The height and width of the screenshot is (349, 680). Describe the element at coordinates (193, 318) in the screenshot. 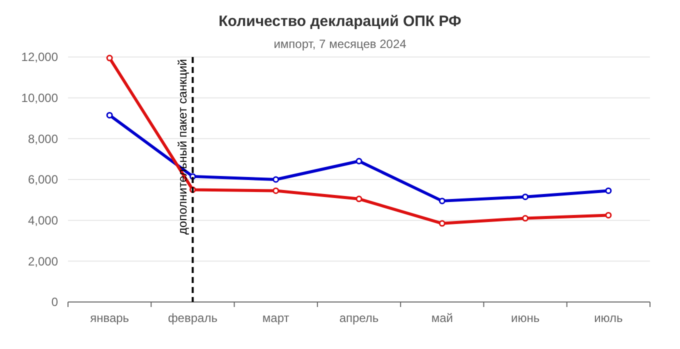

I see `x-tick-label: февраль` at that location.